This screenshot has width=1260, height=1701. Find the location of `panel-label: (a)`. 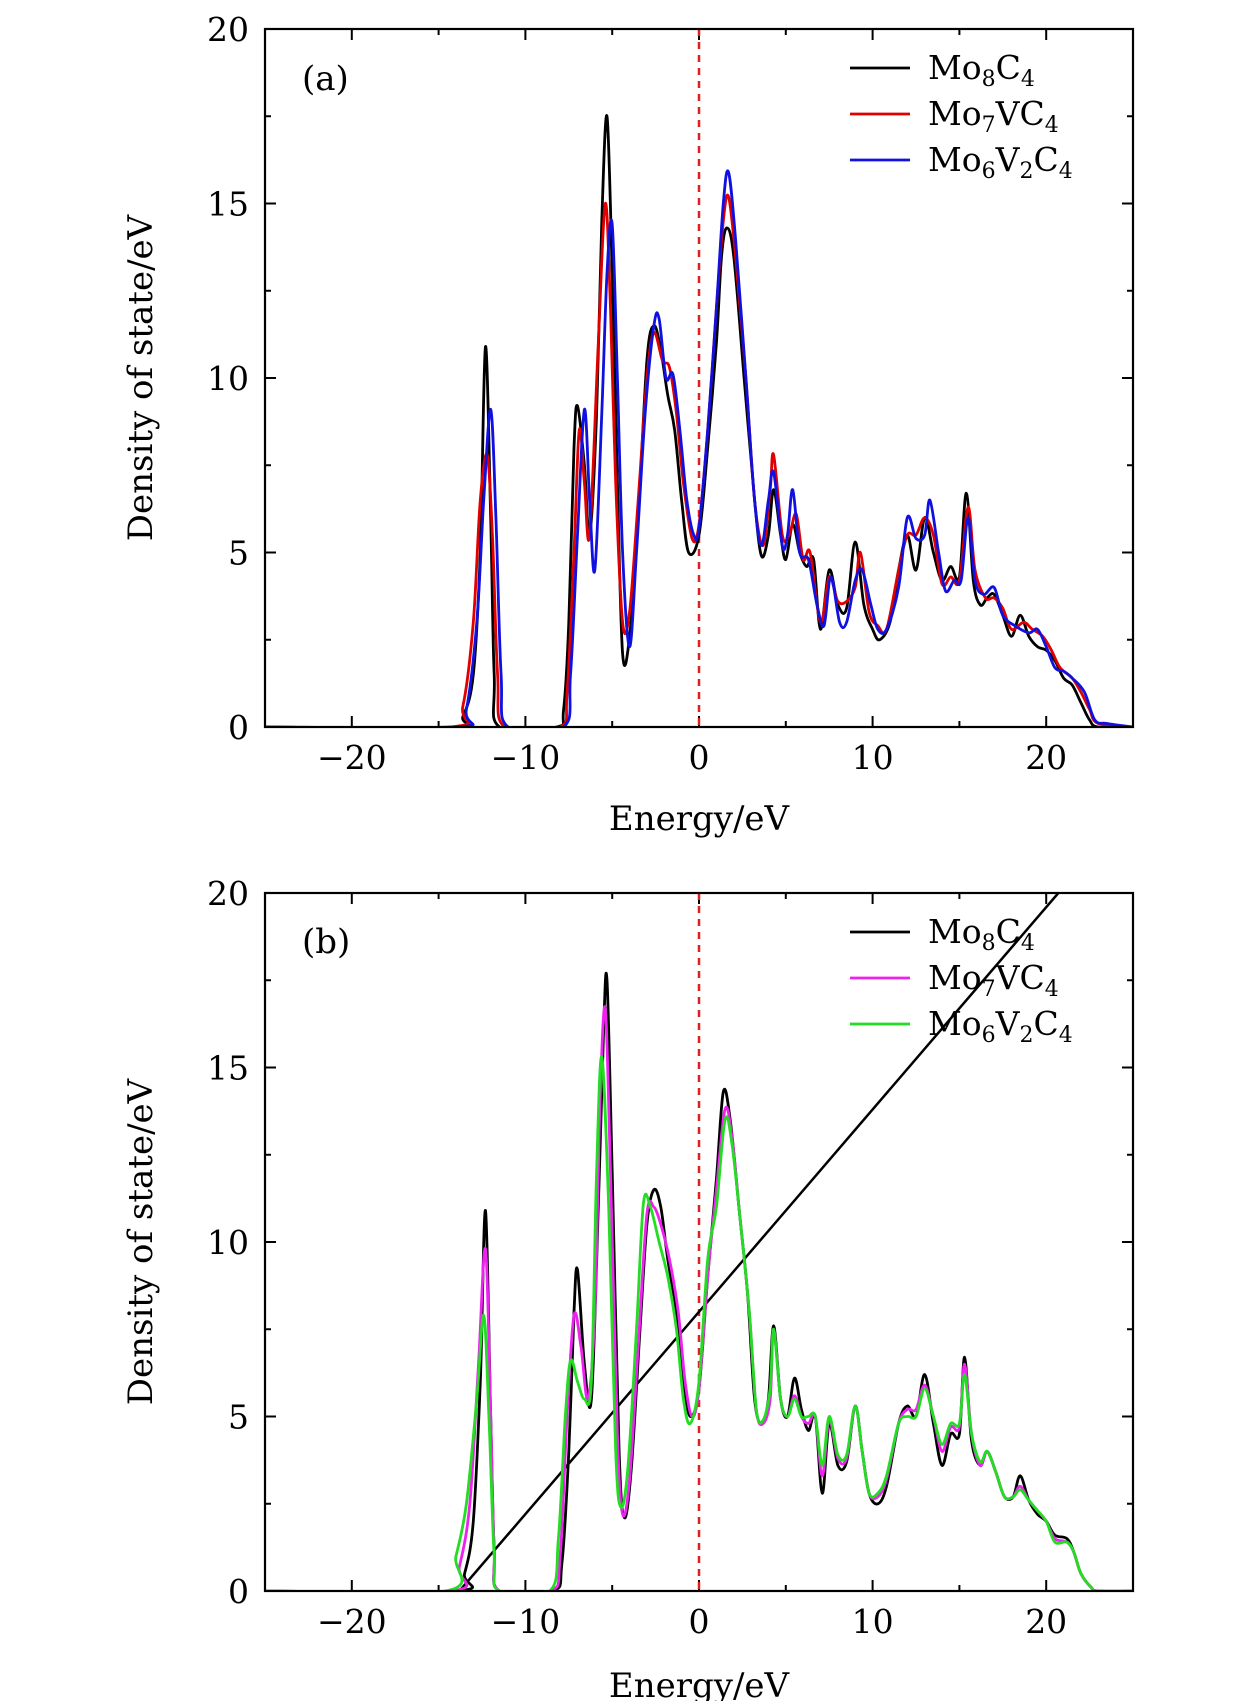

panel-label: (a) is located at coordinates (325, 79).